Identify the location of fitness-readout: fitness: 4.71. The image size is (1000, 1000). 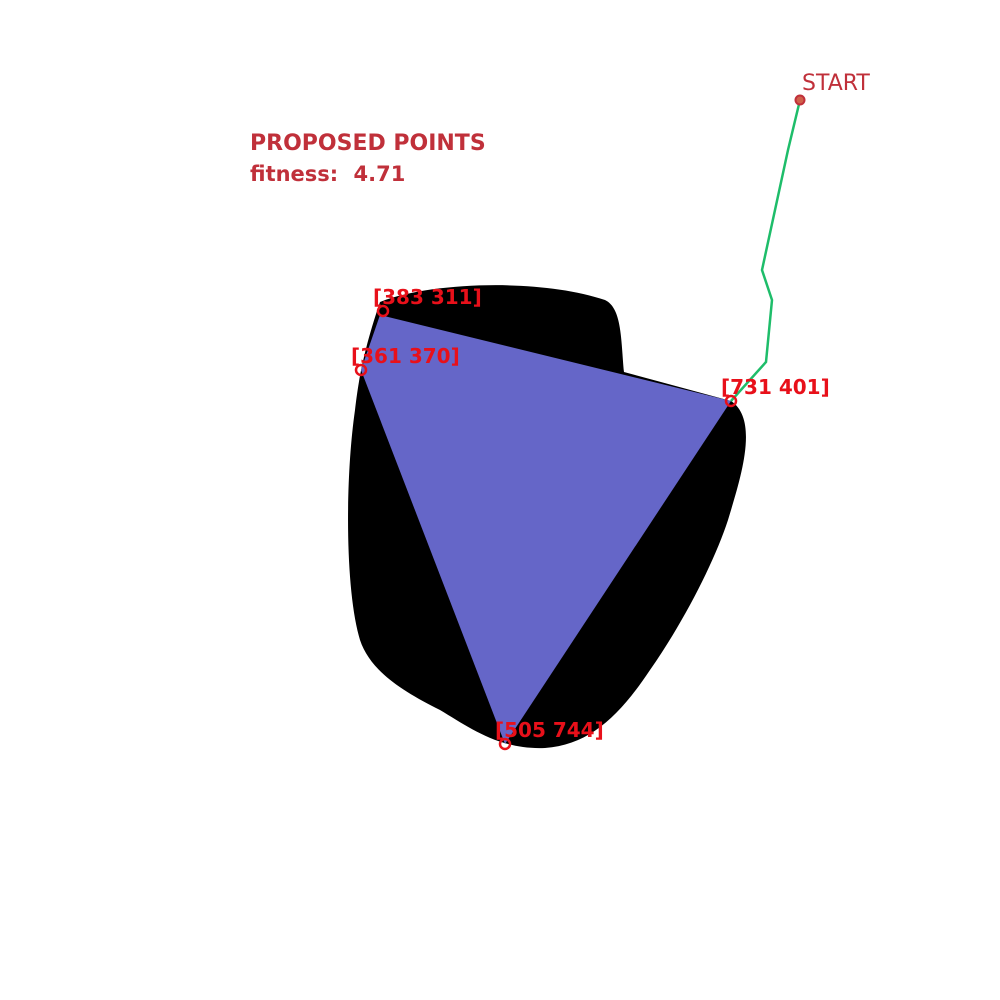
(327, 174).